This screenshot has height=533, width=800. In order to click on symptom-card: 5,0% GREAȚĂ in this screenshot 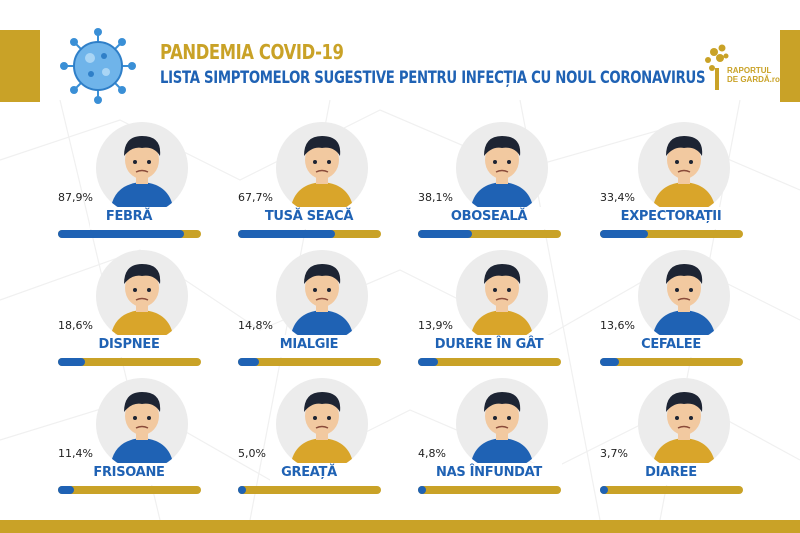, I will do `click(313, 438)`.